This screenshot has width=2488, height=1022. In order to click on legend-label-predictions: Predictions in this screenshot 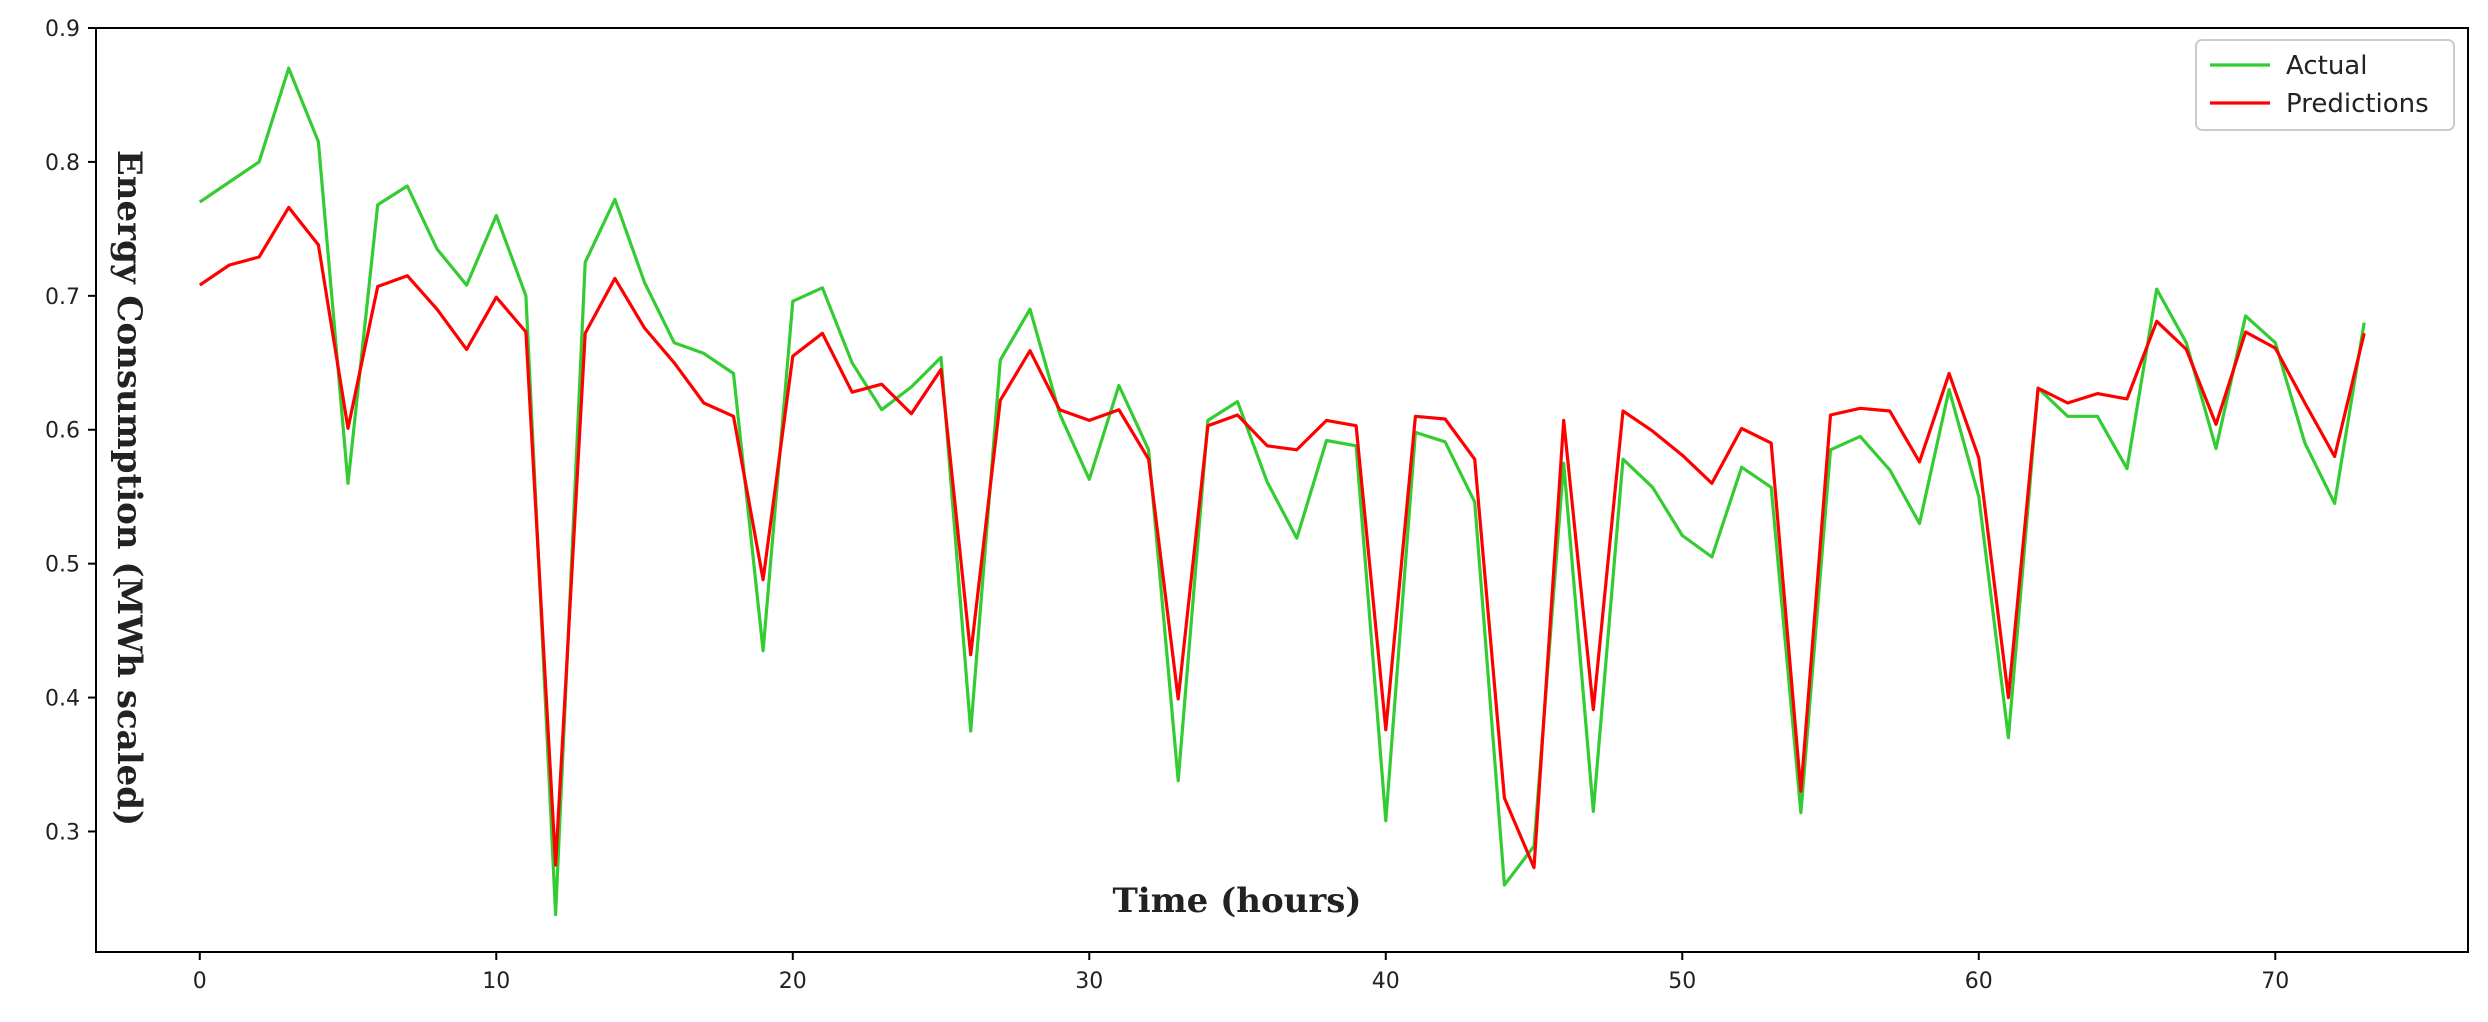, I will do `click(2357, 104)`.